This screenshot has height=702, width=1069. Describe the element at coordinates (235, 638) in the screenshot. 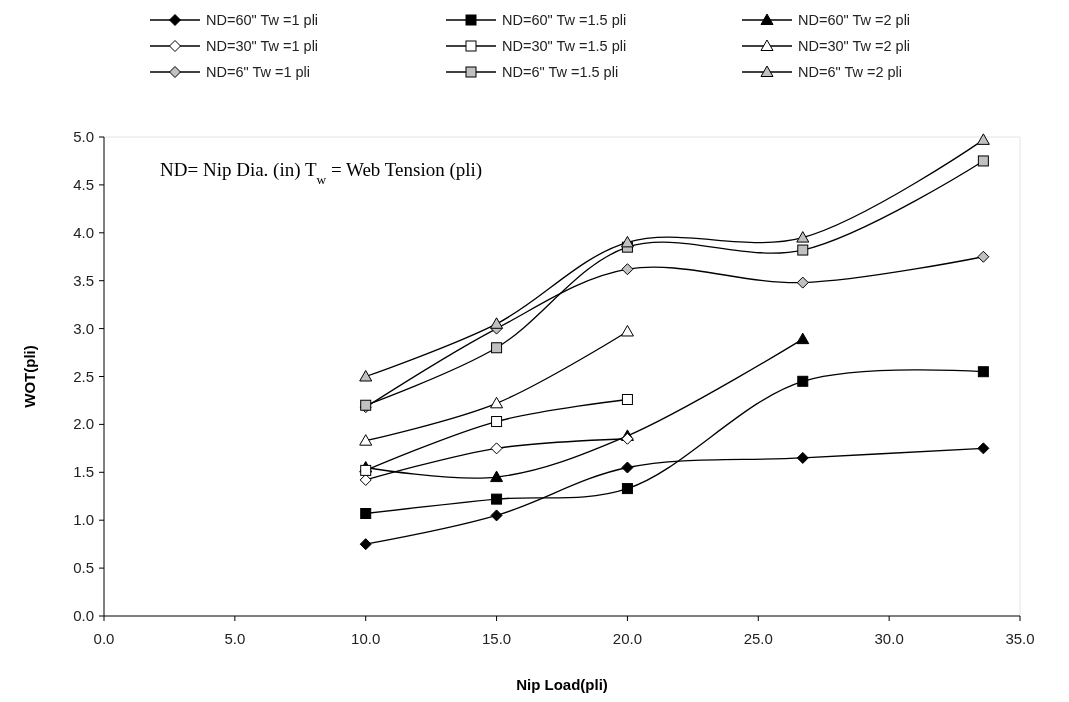

I see `x-tick-label: 5.0` at that location.